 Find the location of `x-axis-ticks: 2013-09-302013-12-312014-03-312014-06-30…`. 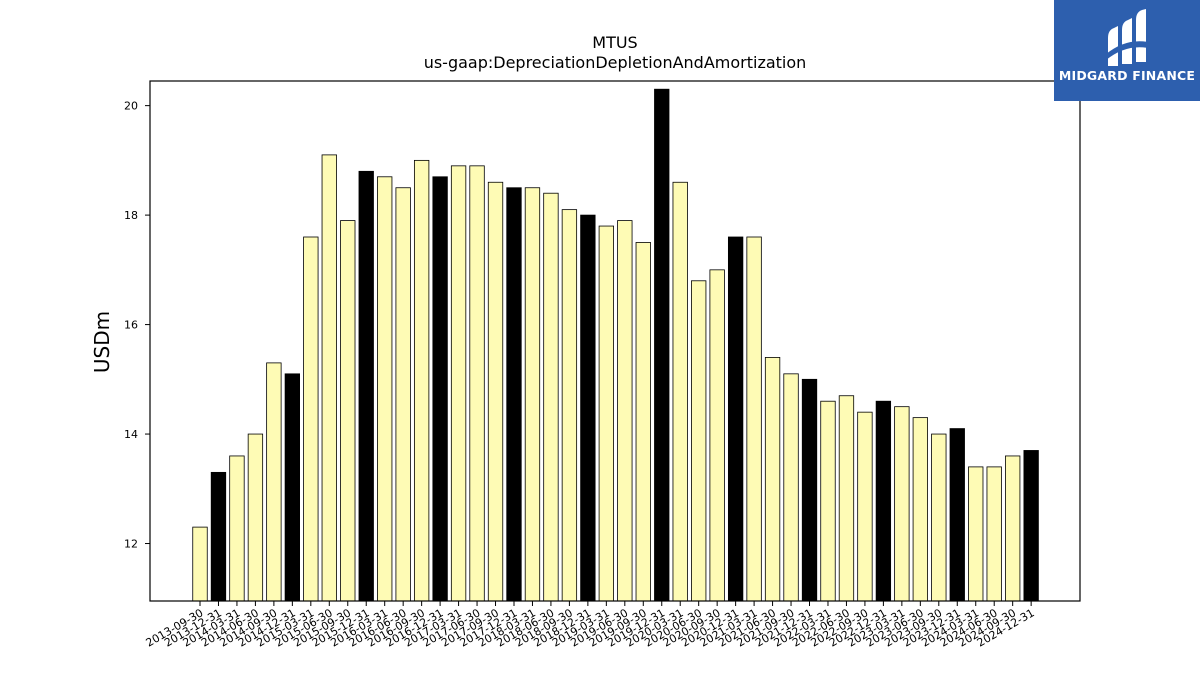

x-axis-ticks: 2013-09-302013-12-312014-03-312014-06-30… is located at coordinates (590, 625).